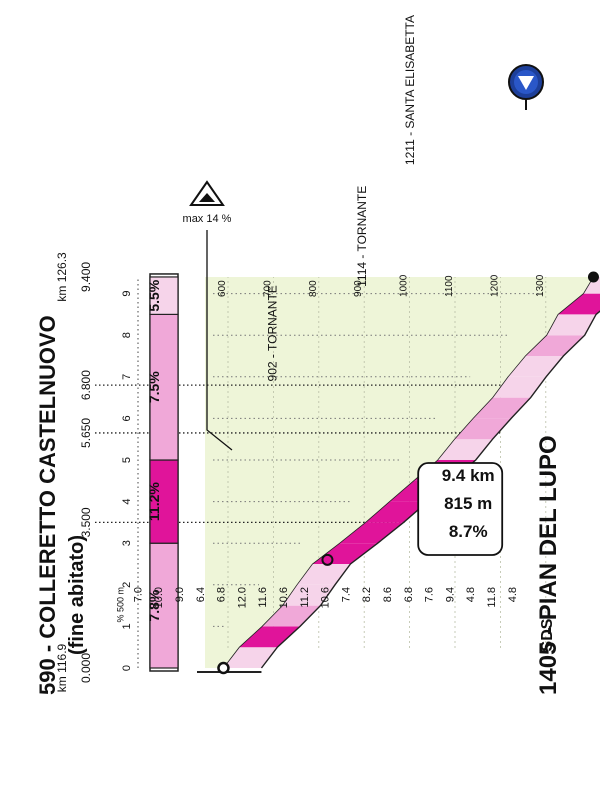 The image size is (600, 795). I want to click on waypoint-km-label: 6.800, so click(86, 385).